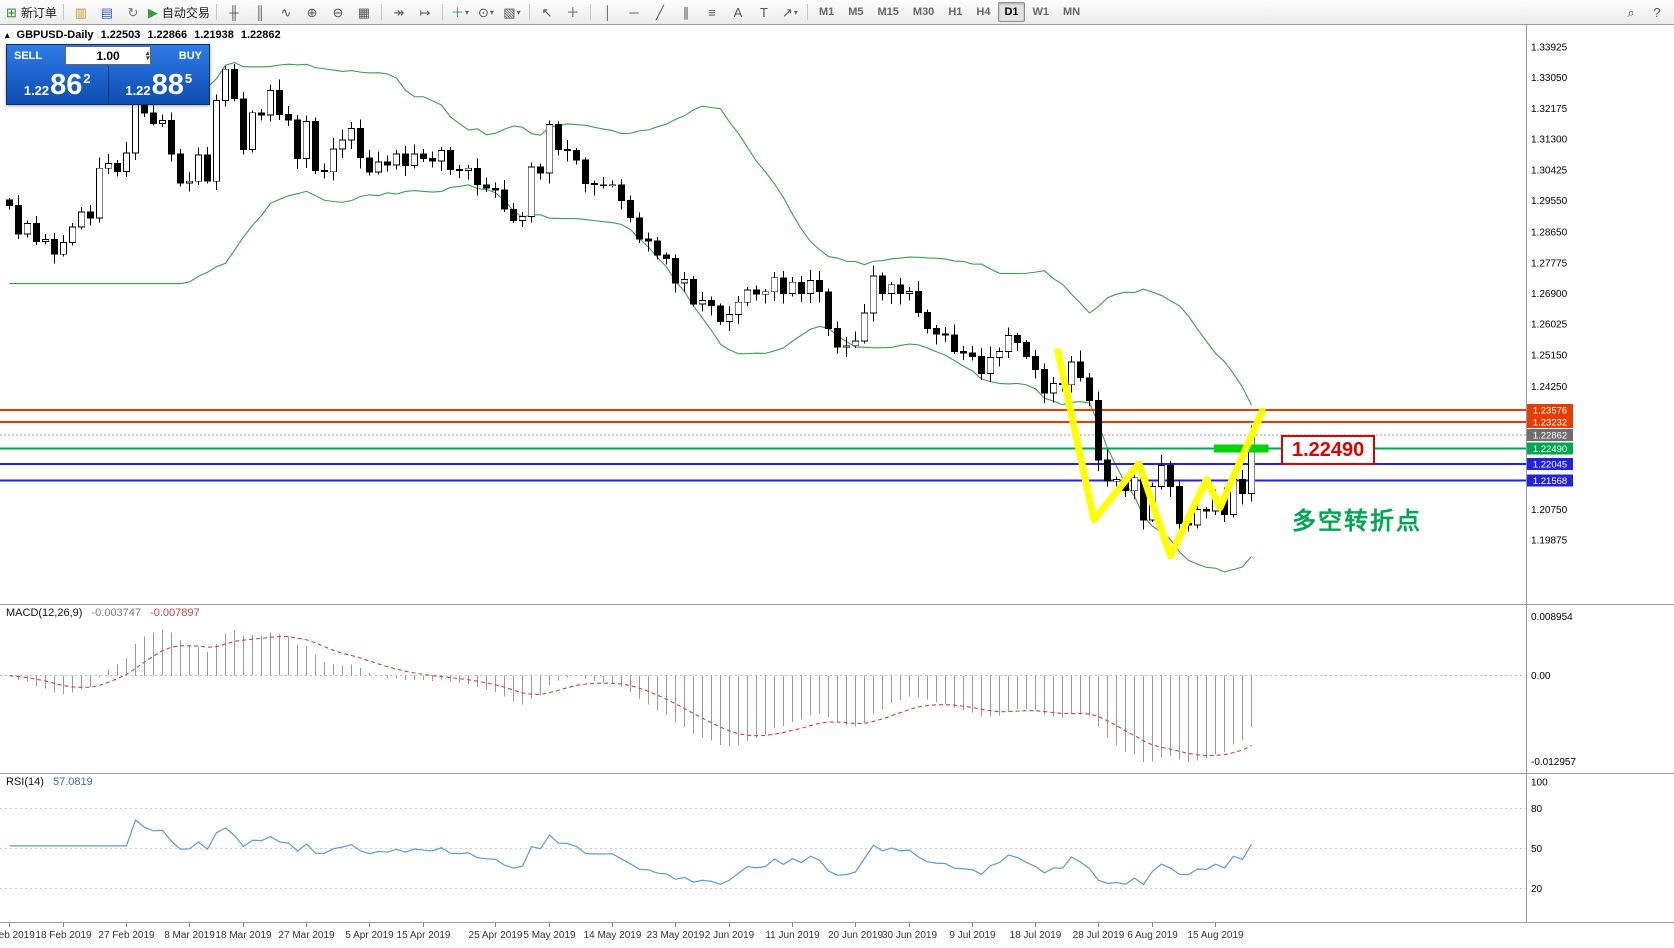  I want to click on timeframe-button-m1: M1, so click(826, 12).